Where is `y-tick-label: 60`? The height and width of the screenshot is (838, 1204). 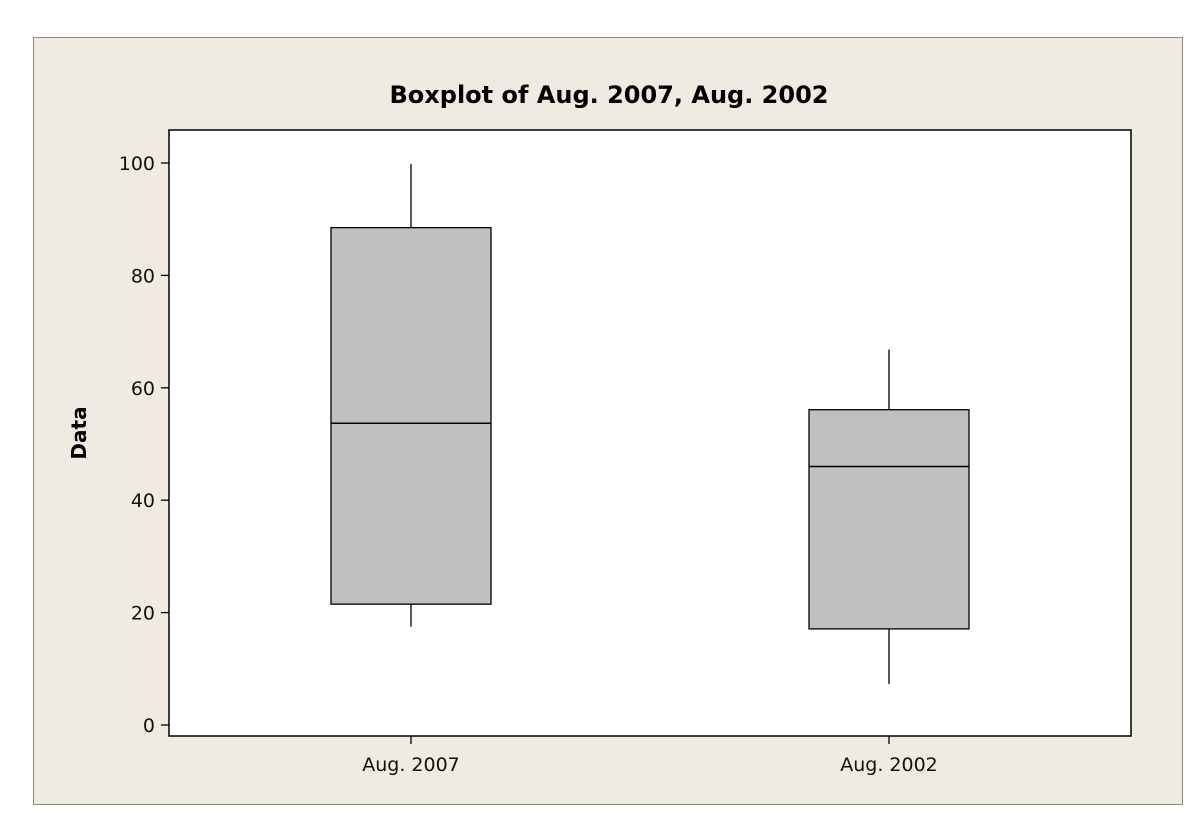 y-tick-label: 60 is located at coordinates (143, 389).